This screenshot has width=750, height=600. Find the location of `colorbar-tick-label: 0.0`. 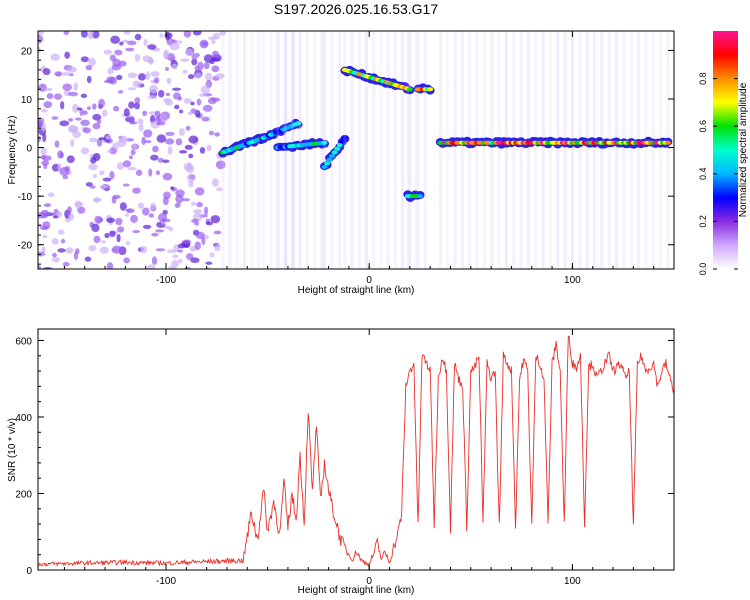

colorbar-tick-label: 0.0 is located at coordinates (703, 269).